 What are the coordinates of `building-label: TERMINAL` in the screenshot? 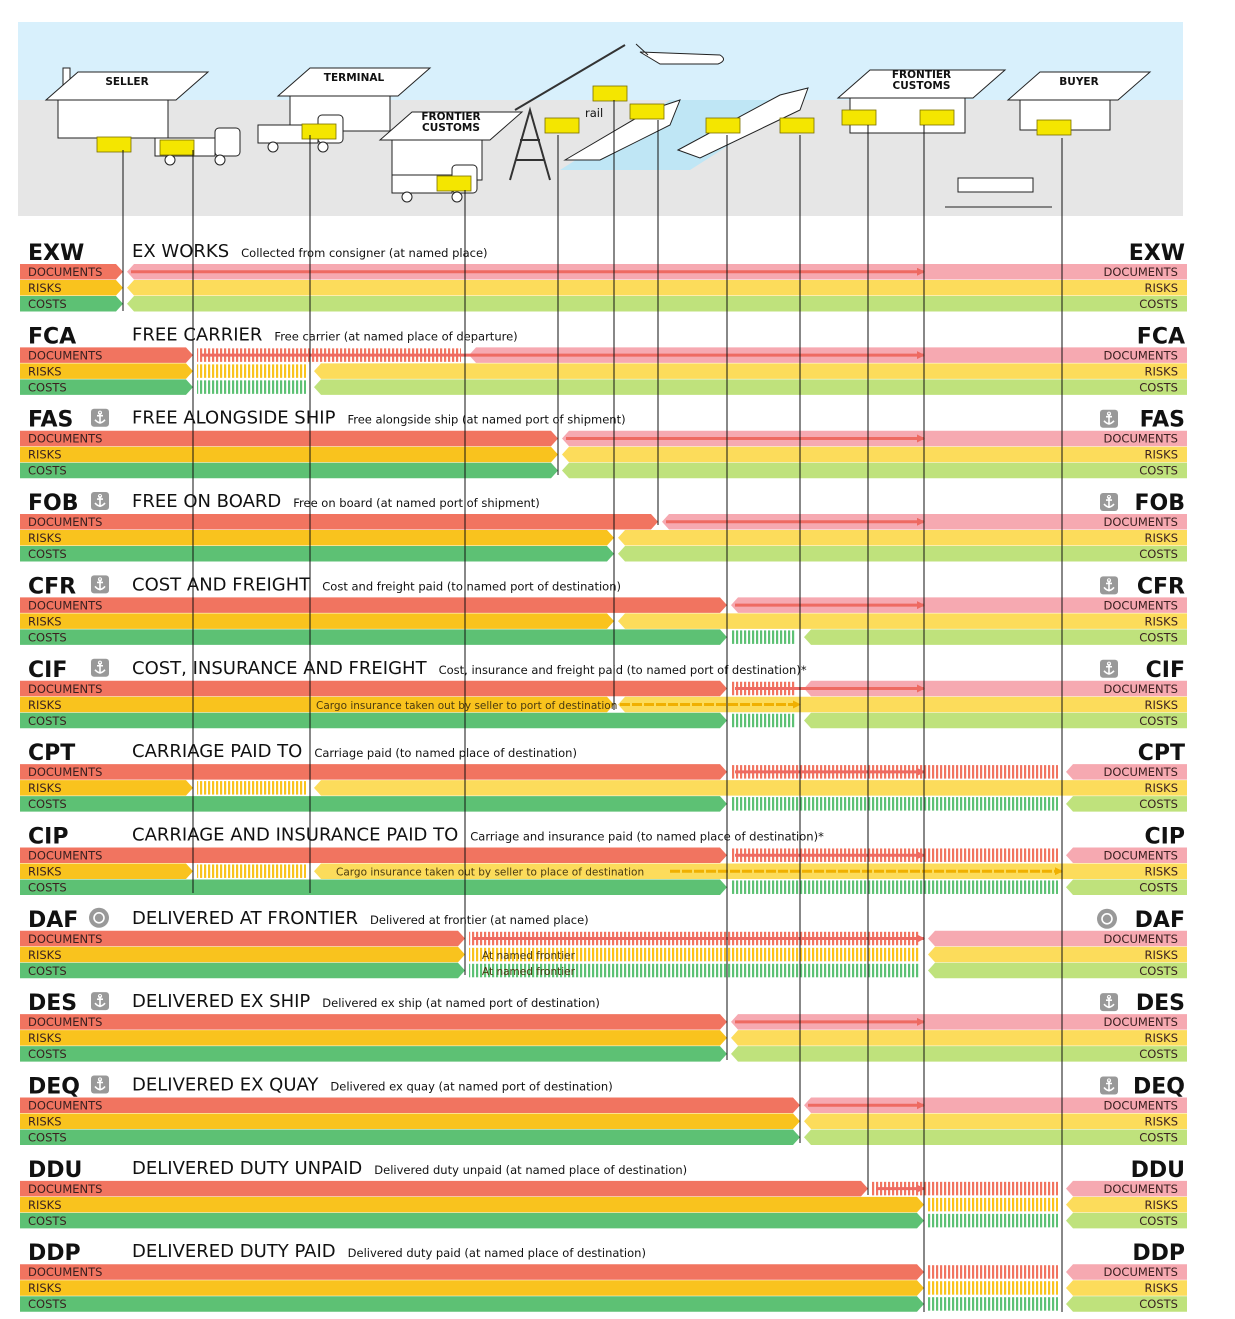 It's located at (354, 78).